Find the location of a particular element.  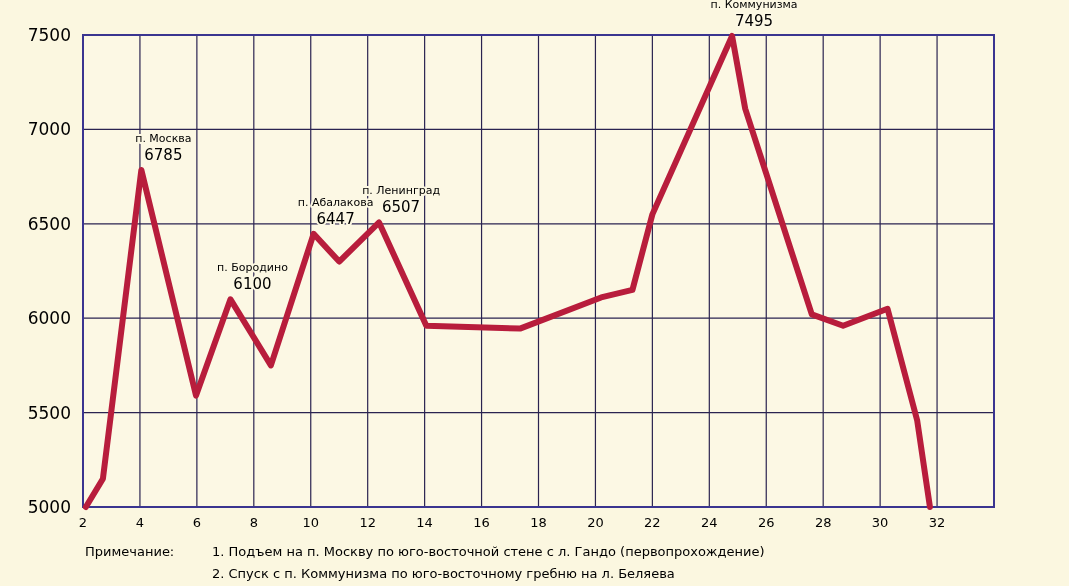

x-tick-label: 2 is located at coordinates (83, 522).